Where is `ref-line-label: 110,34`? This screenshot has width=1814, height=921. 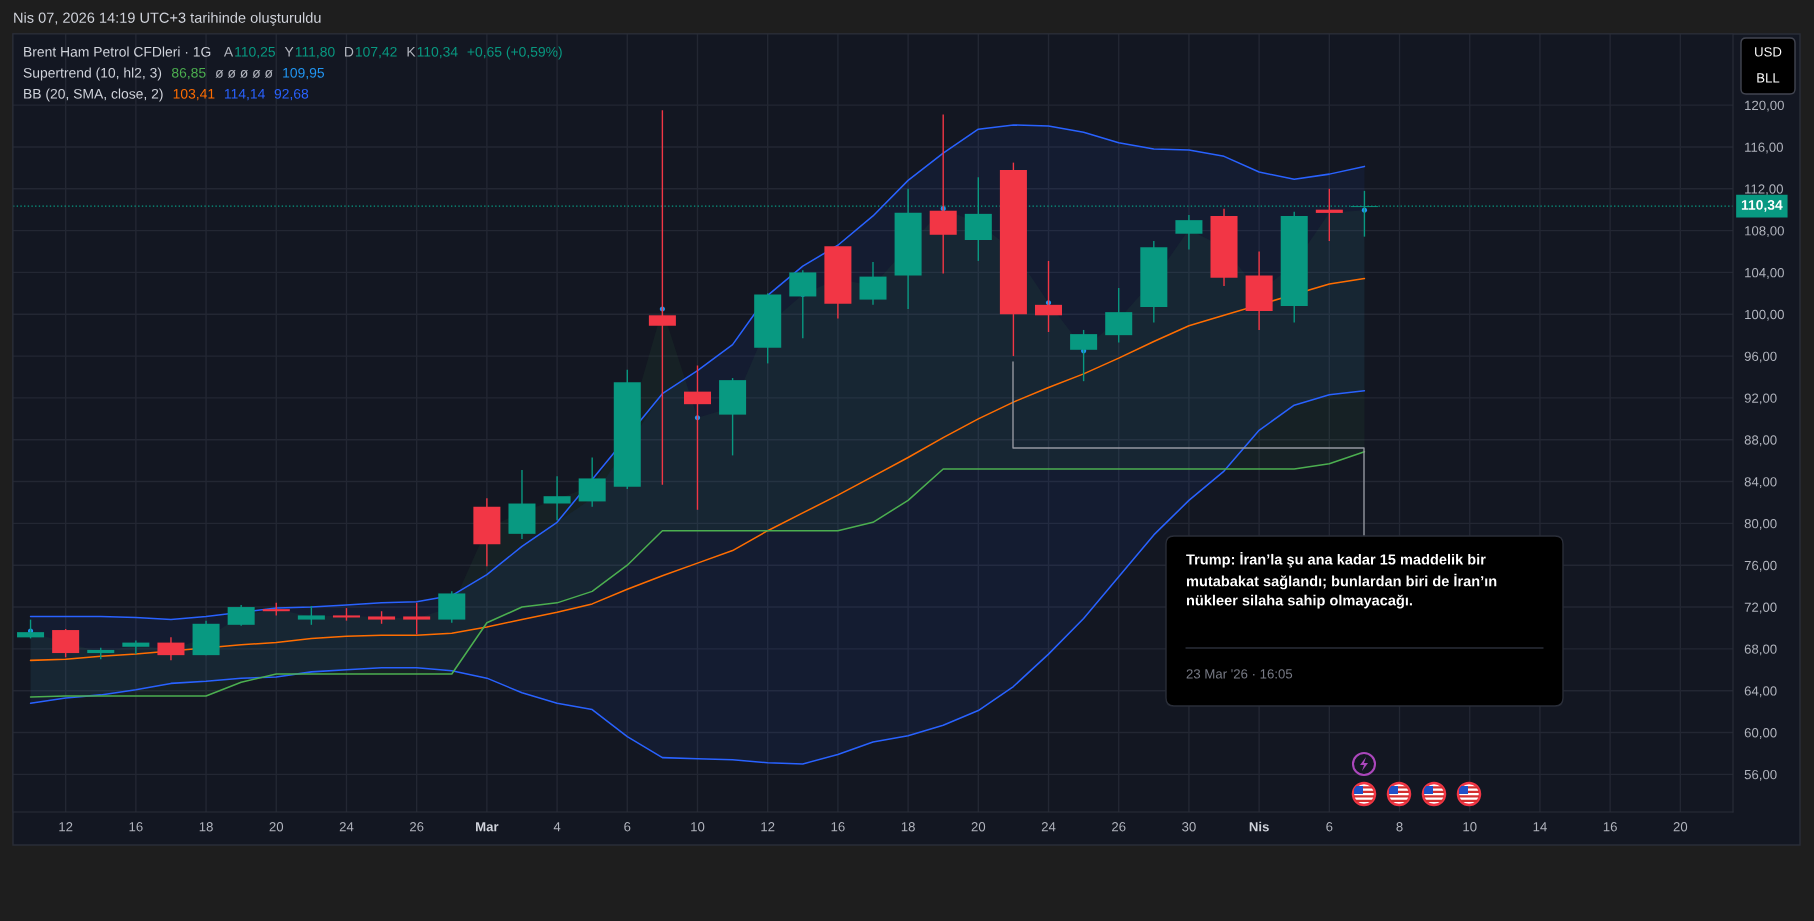
ref-line-label: 110,34 is located at coordinates (1762, 206).